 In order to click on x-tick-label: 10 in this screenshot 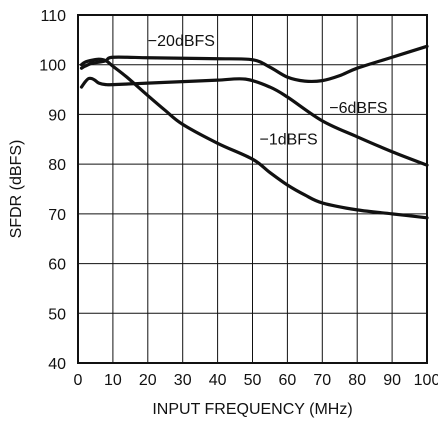, I will do `click(113, 380)`.